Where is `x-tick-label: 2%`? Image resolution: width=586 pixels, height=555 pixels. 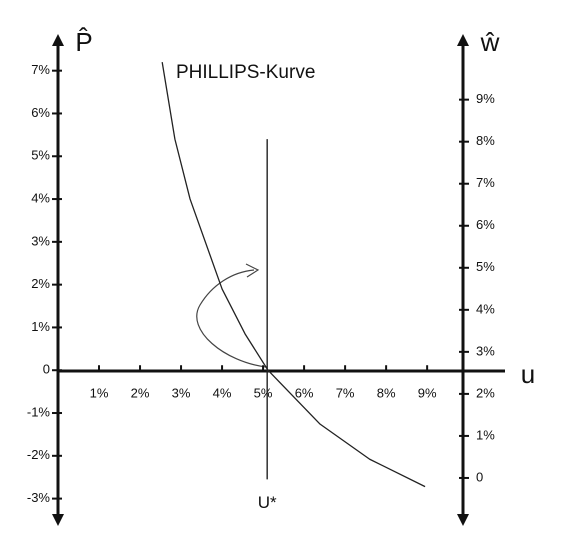
x-tick-label: 2% is located at coordinates (140, 393).